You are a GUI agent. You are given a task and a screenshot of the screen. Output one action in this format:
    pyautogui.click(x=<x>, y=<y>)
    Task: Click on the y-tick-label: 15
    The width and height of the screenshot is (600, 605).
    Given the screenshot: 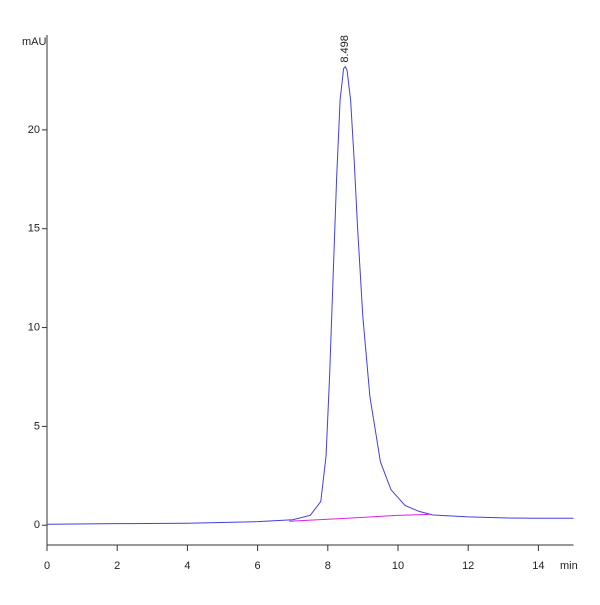 What is the action you would take?
    pyautogui.click(x=34, y=229)
    